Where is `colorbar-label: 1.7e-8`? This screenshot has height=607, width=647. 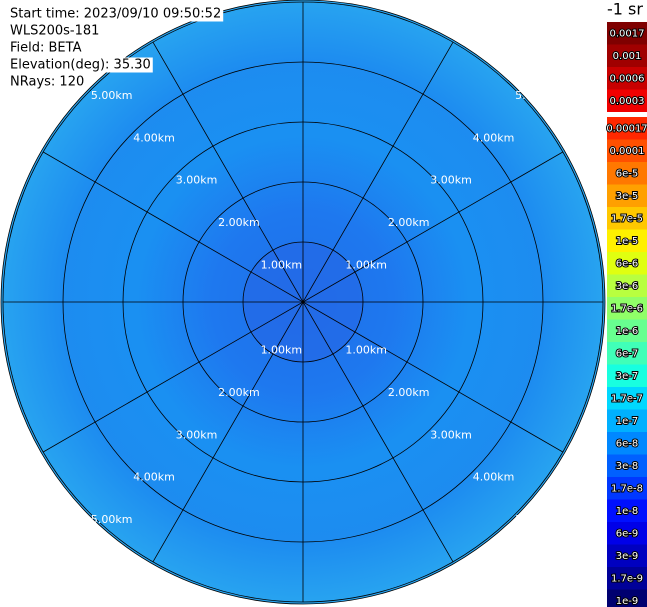 colorbar-label: 1.7e-8 is located at coordinates (627, 488).